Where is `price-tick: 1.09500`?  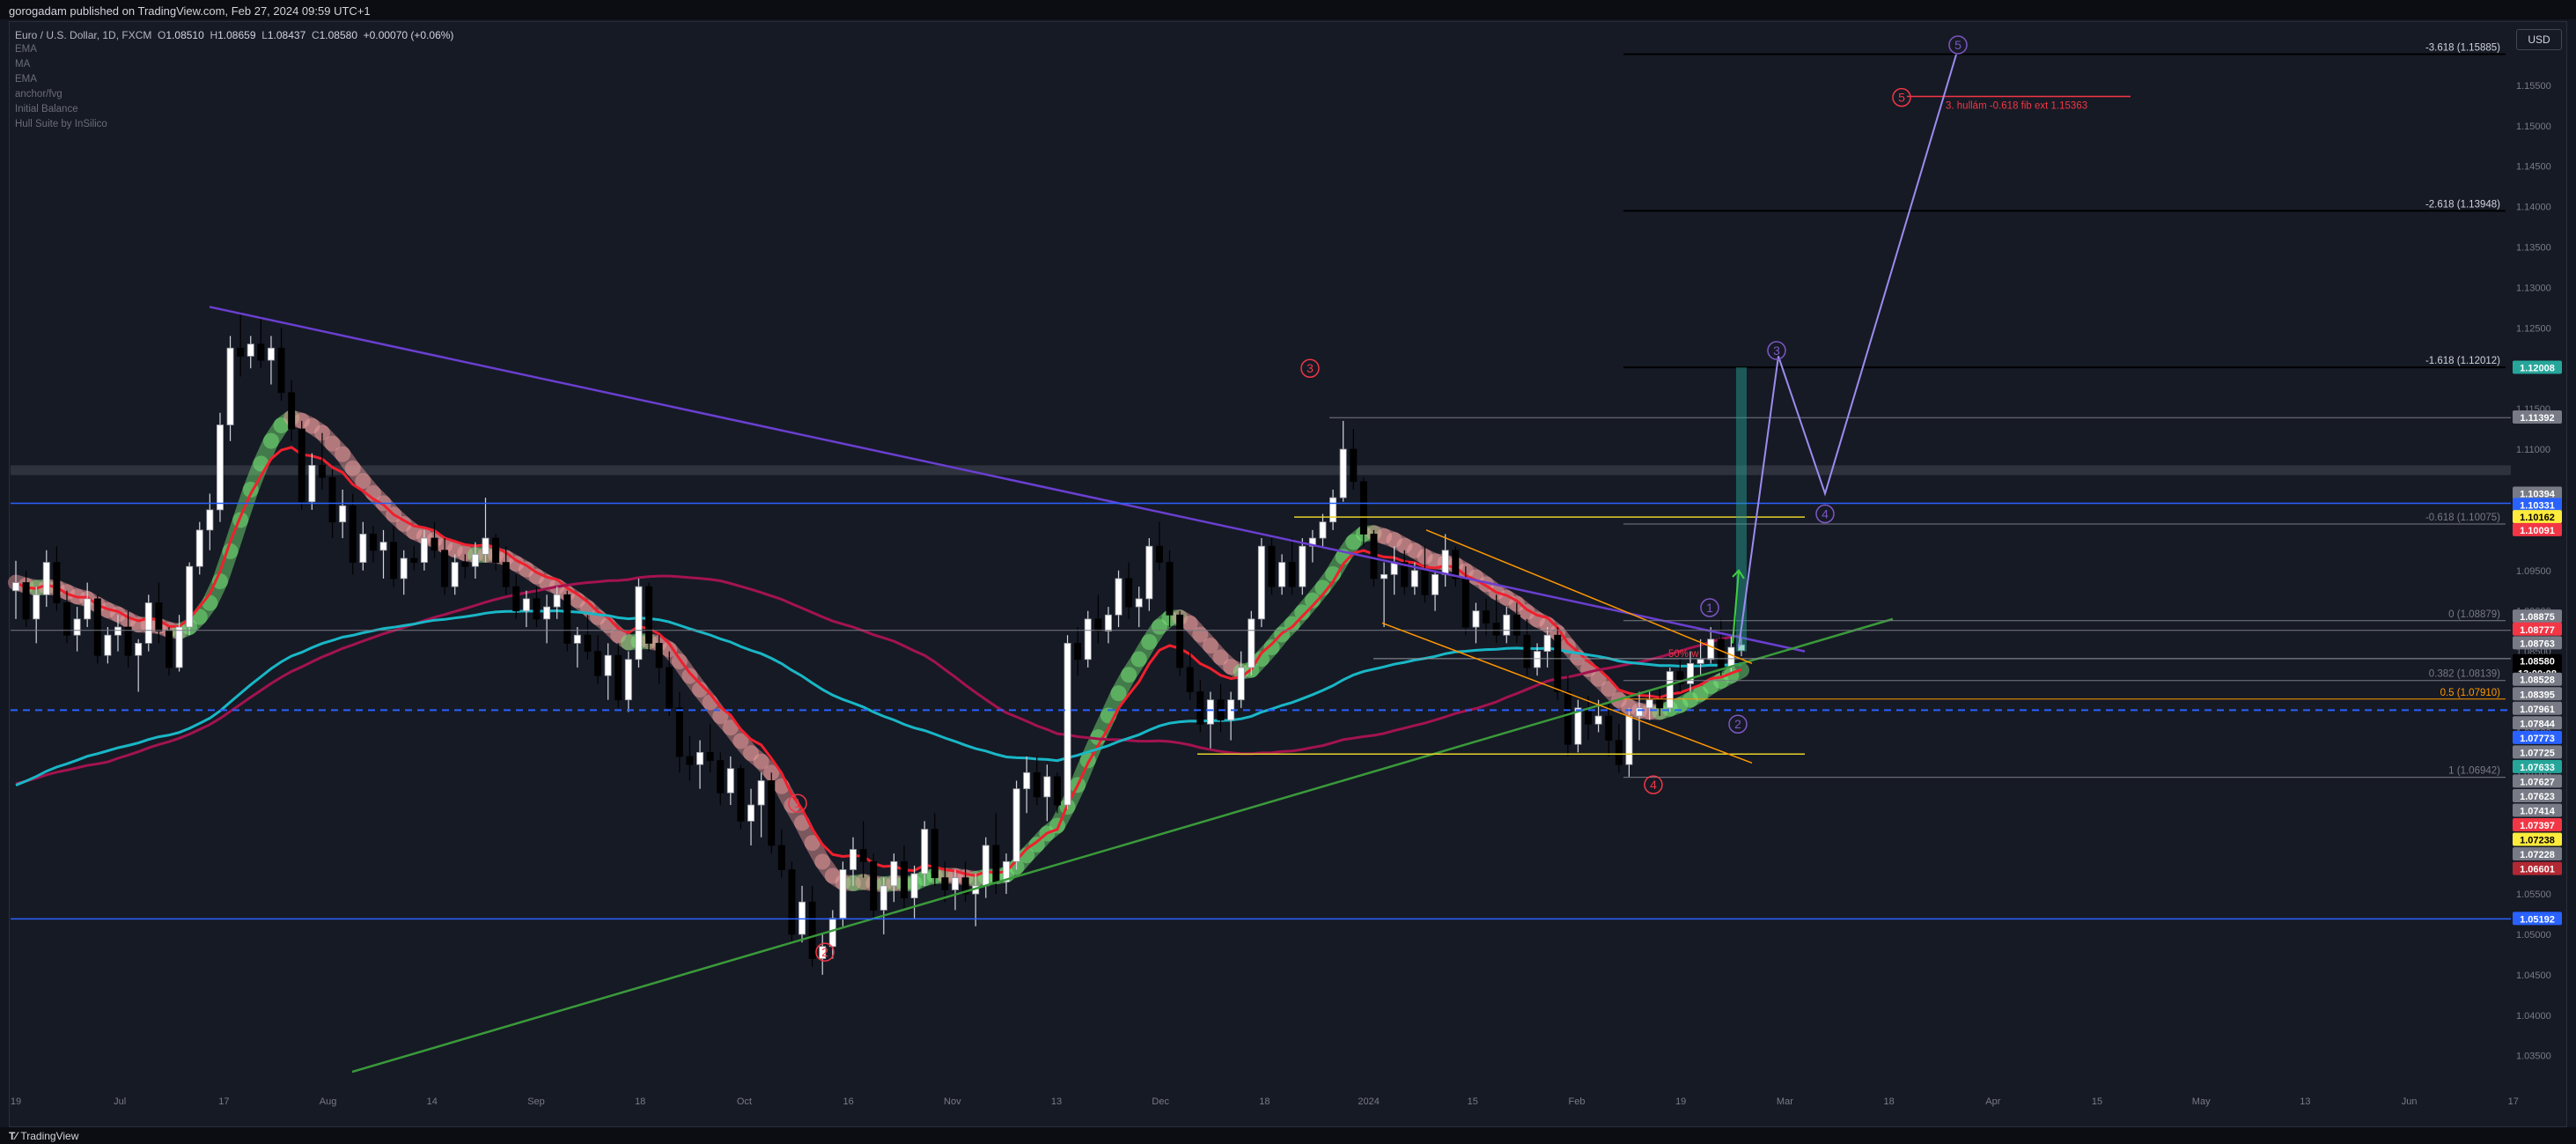 price-tick: 1.09500 is located at coordinates (2533, 571).